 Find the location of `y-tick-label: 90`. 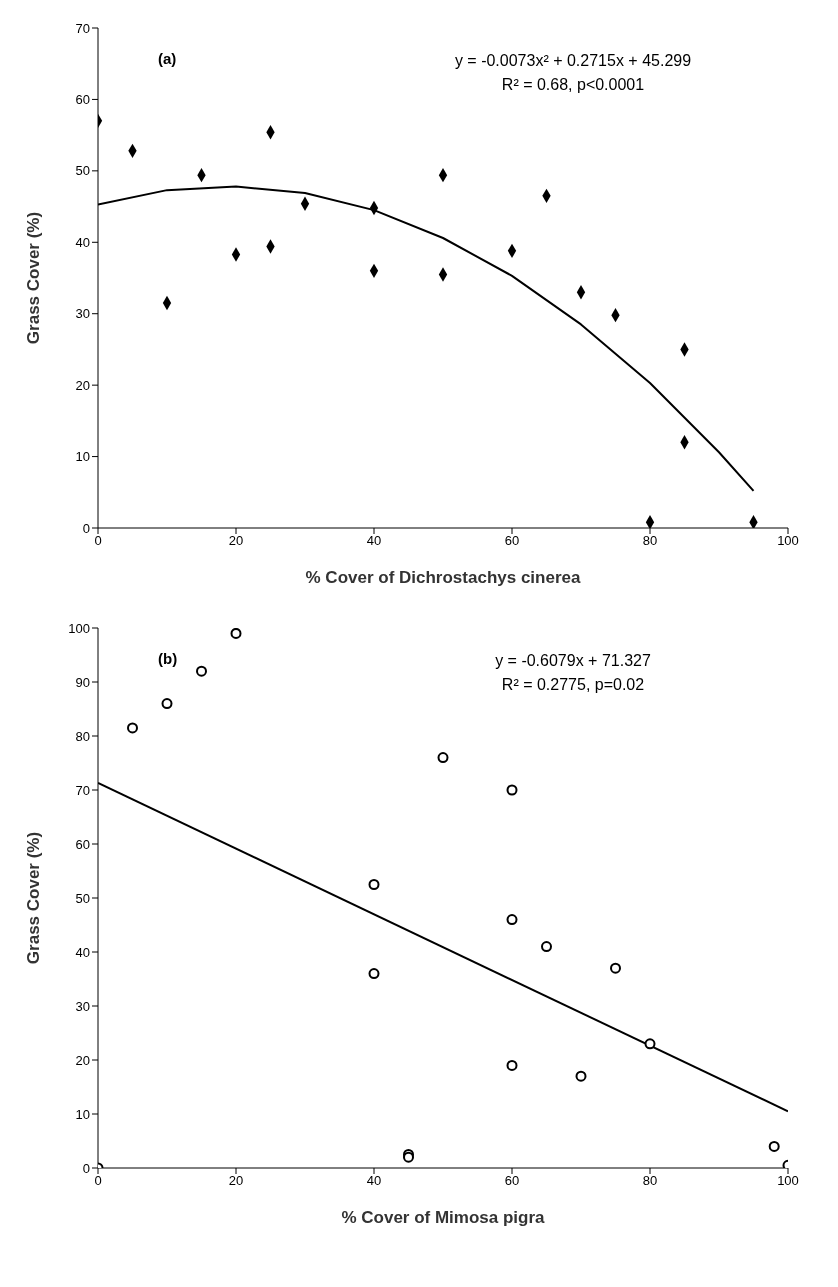

y-tick-label: 90 is located at coordinates (82, 682).